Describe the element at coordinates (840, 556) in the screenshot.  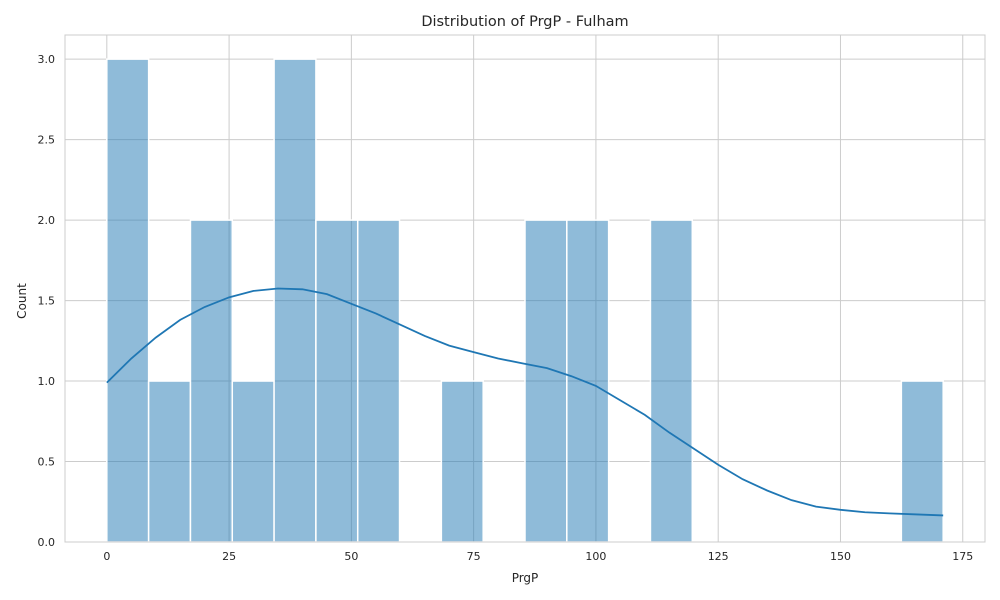
I see `x-tick-label: 150` at that location.